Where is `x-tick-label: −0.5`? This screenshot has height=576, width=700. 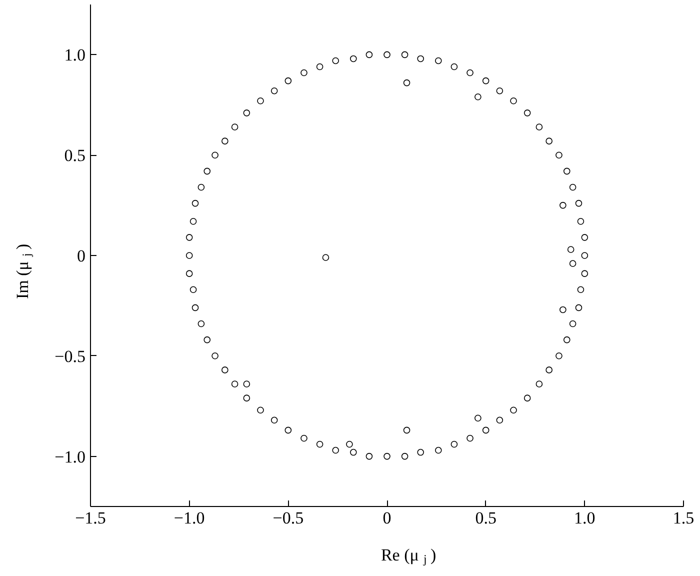 x-tick-label: −0.5 is located at coordinates (288, 518).